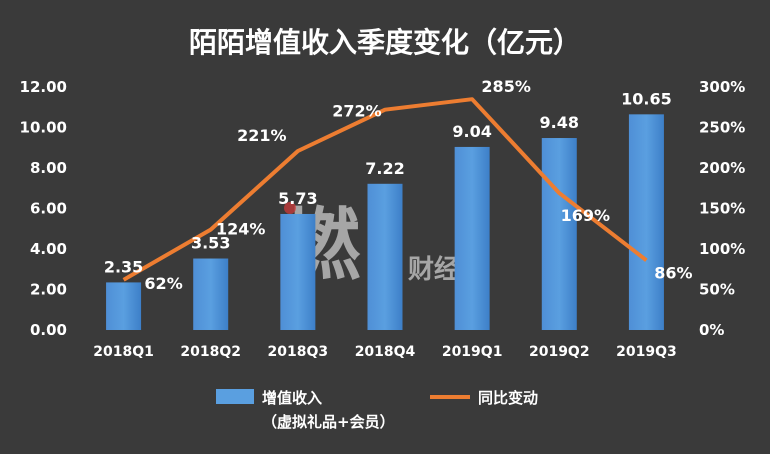 The width and height of the screenshot is (770, 454). What do you see at coordinates (722, 249) in the screenshot?
I see `y-right-tick-label: 100%` at bounding box center [722, 249].